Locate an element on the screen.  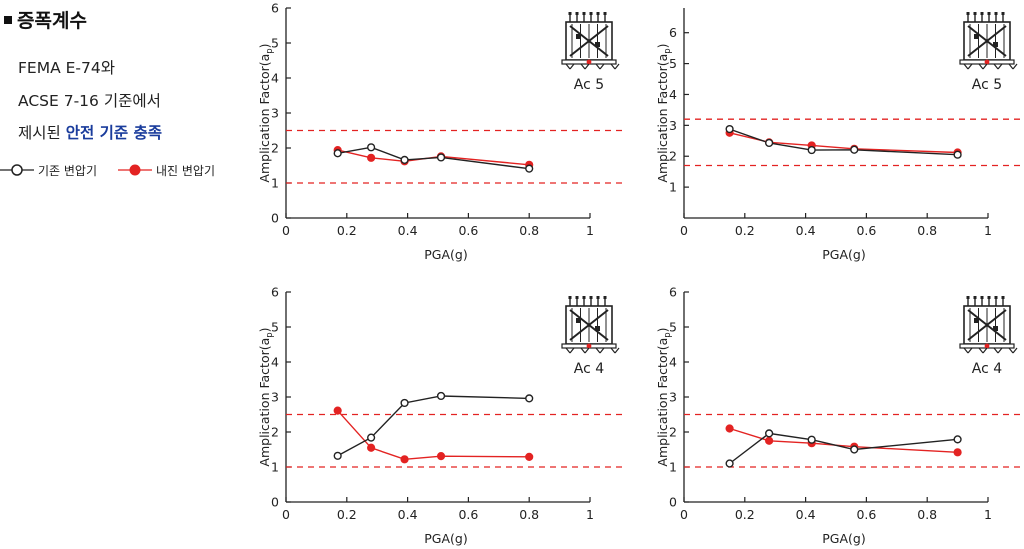
safety-criteria-highlight: 안전 기준 충족 is located at coordinates (114, 133).